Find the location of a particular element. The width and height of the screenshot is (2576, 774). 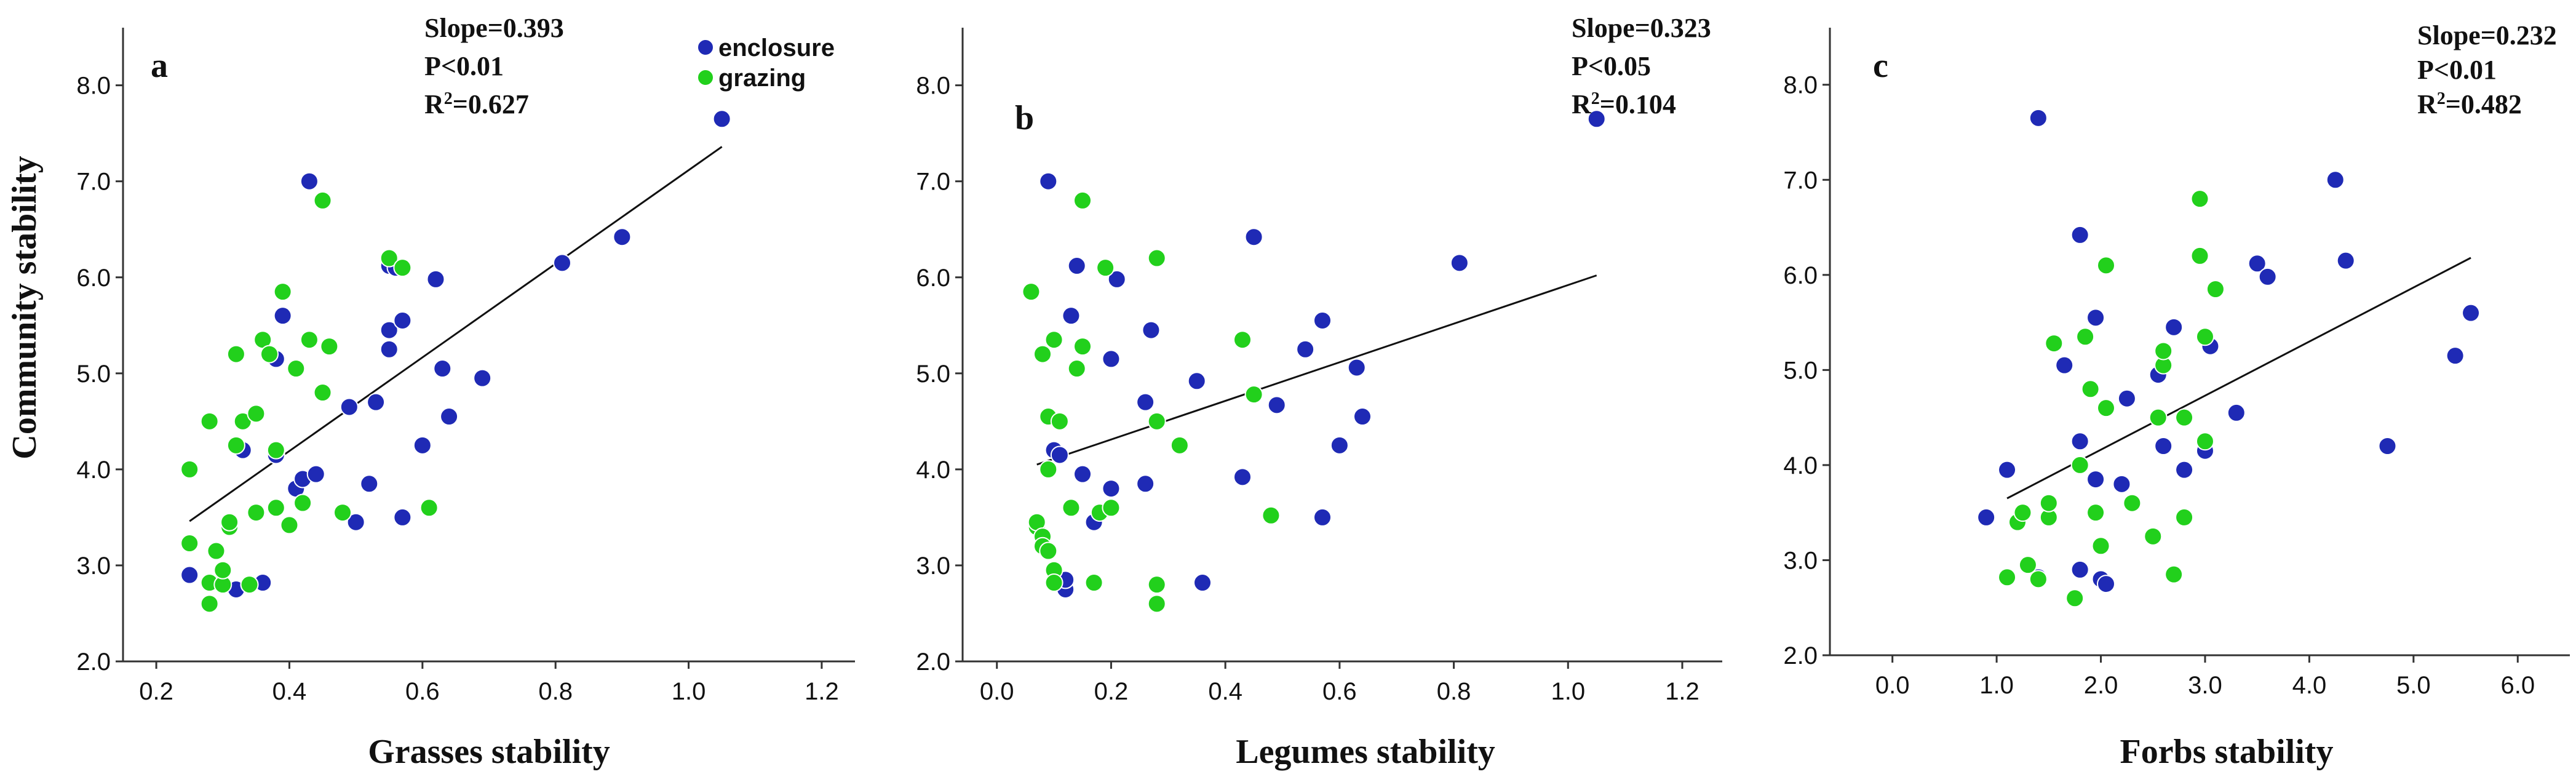

p-value-text: P<0.01 is located at coordinates (2457, 70).